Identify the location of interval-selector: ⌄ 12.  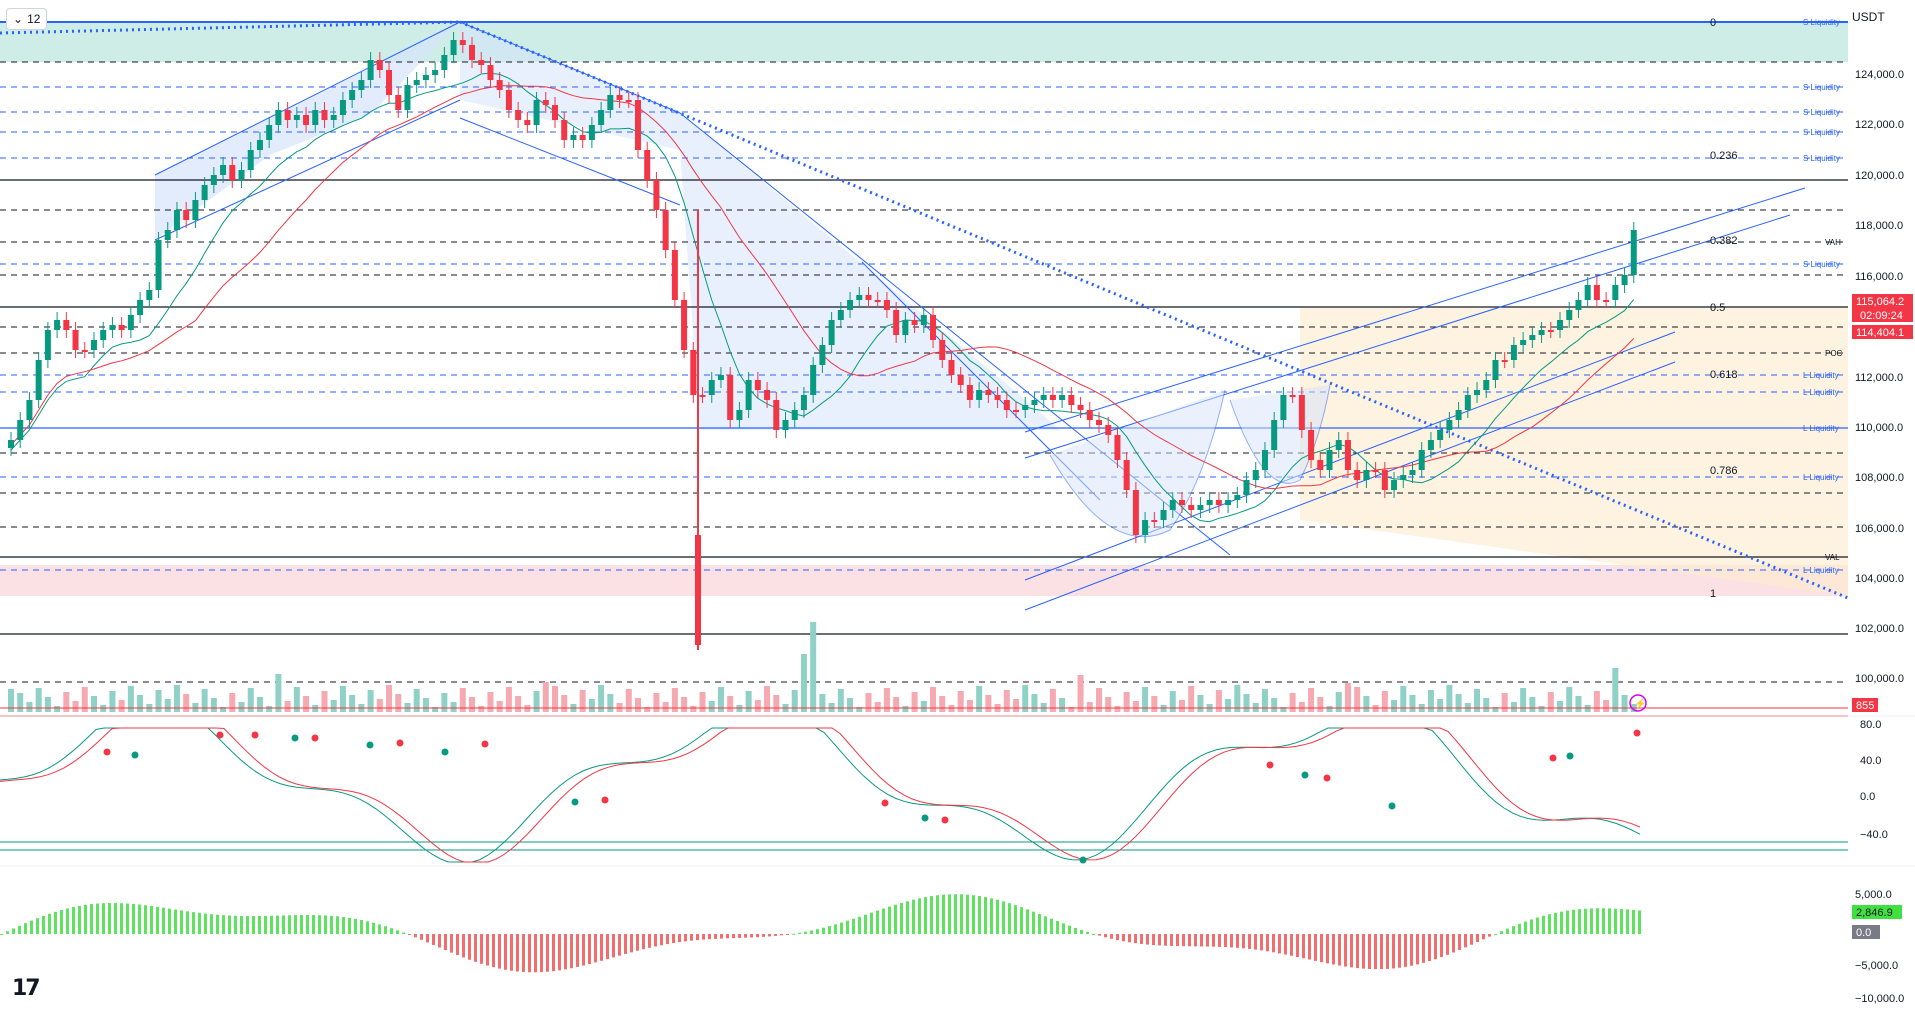
(27, 19).